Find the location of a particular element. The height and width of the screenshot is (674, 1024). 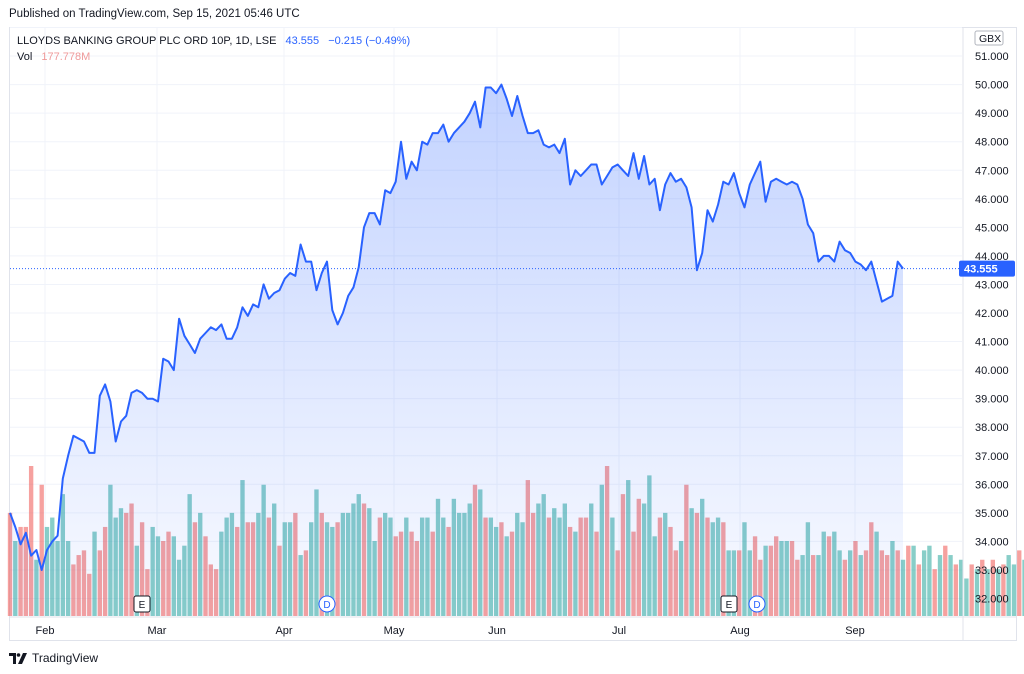

price-tick-label: 38.000 is located at coordinates (992, 428).